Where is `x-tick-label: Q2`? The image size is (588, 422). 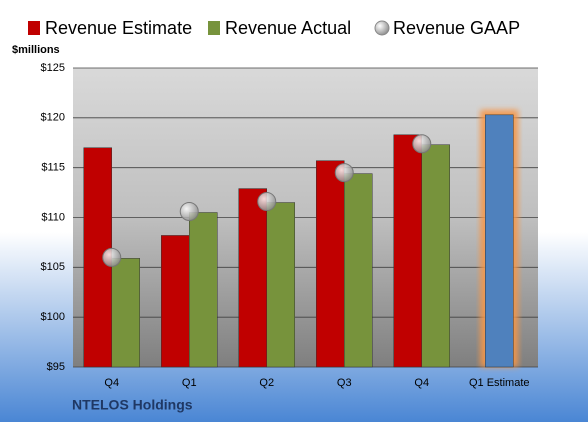
x-tick-label: Q2 is located at coordinates (266, 383).